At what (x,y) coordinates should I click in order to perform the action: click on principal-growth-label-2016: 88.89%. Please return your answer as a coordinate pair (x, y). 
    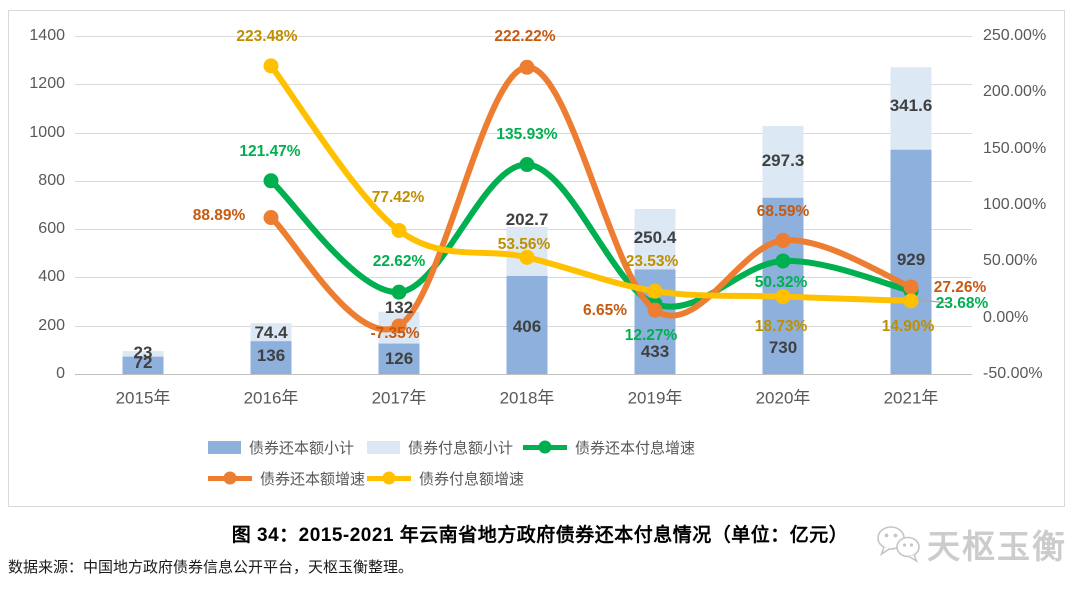
    Looking at the image, I should click on (219, 215).